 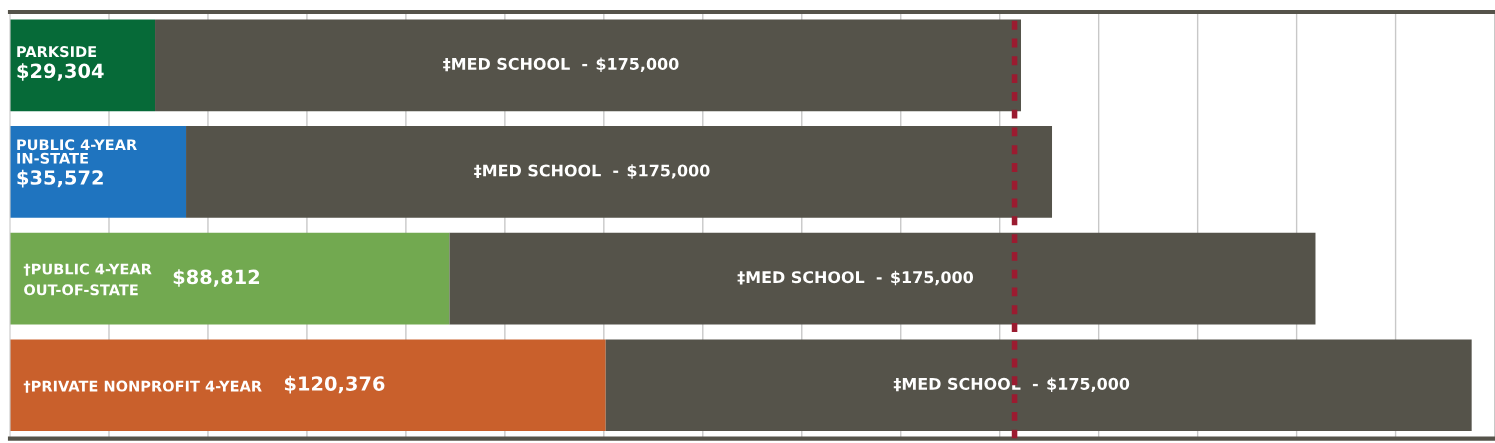 I want to click on series-label: ‡MED SCHOOL -, so click(x=809, y=278).